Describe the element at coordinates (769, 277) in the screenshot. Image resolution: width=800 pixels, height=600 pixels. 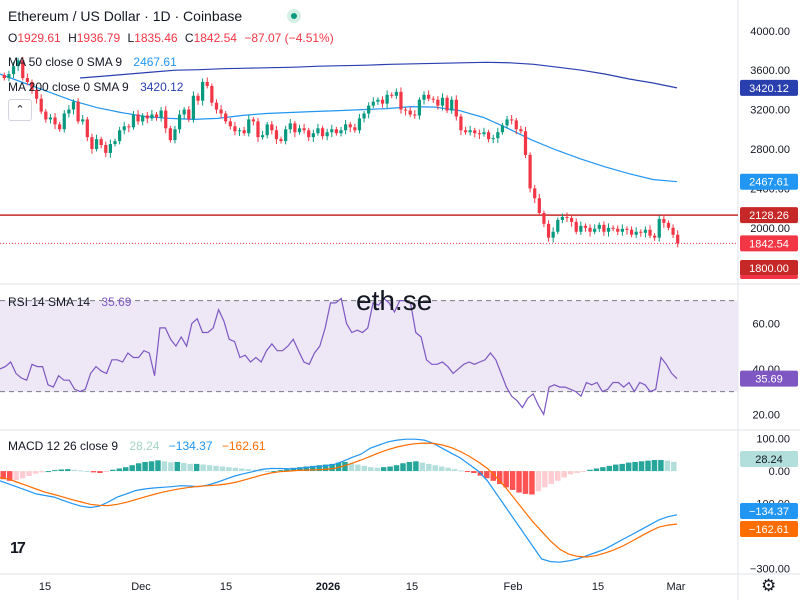
I see `price-badge-partial` at that location.